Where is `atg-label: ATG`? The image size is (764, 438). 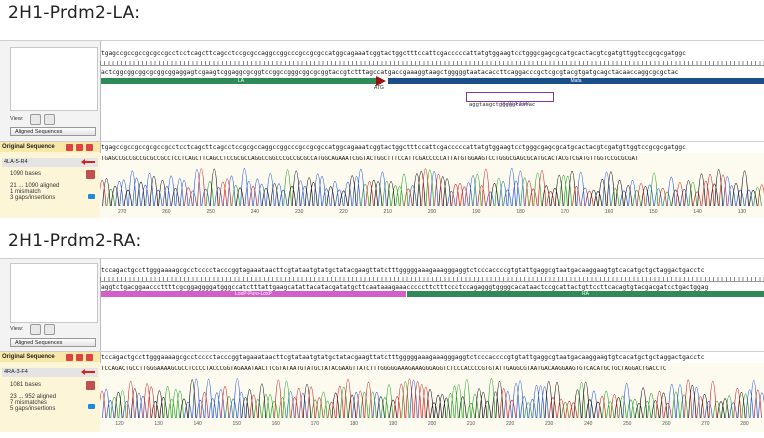 atg-label: ATG is located at coordinates (379, 88).